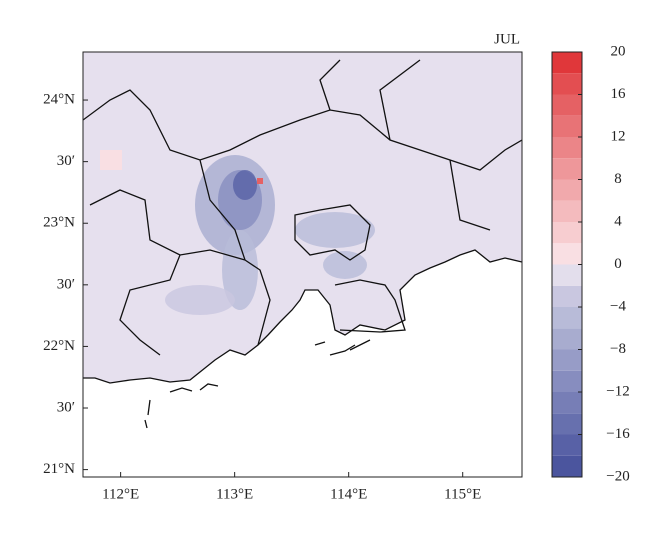  I want to click on colorbar-tick-label: 0, so click(618, 264).